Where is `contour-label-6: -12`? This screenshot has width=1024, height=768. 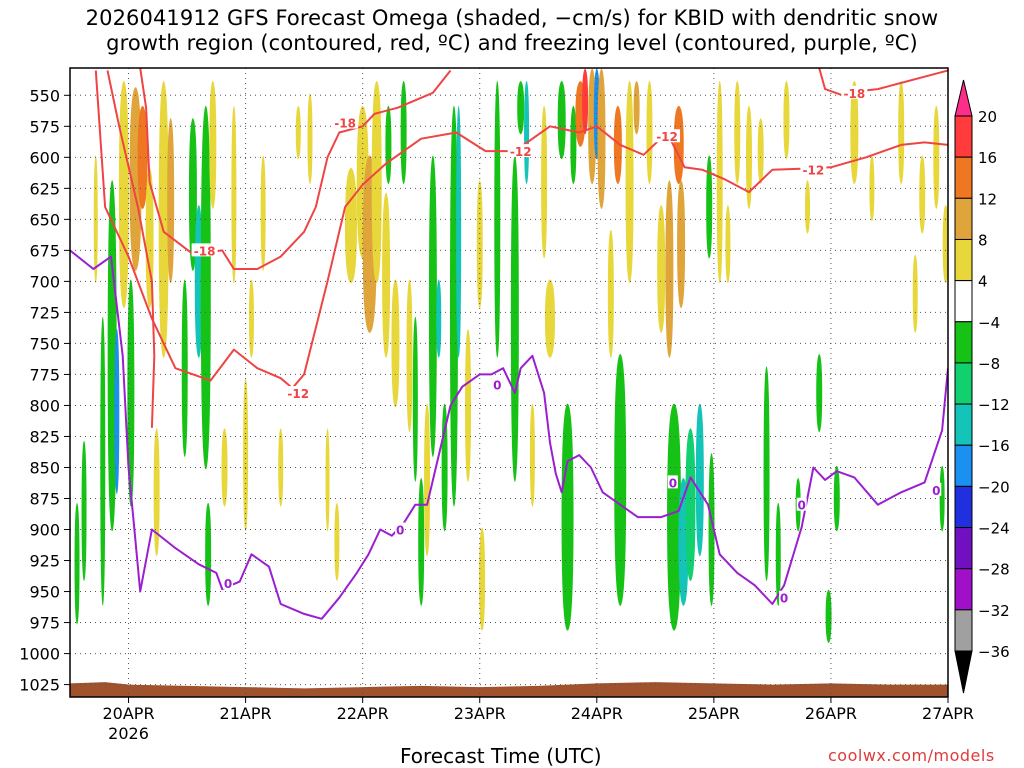 contour-label-6: -12 is located at coordinates (814, 171).